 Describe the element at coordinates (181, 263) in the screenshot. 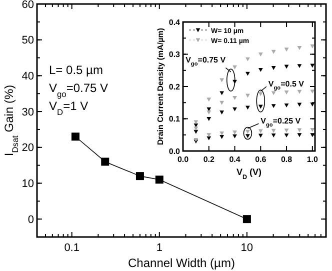

I see `x-axis-title: Channel Width (µm)` at that location.